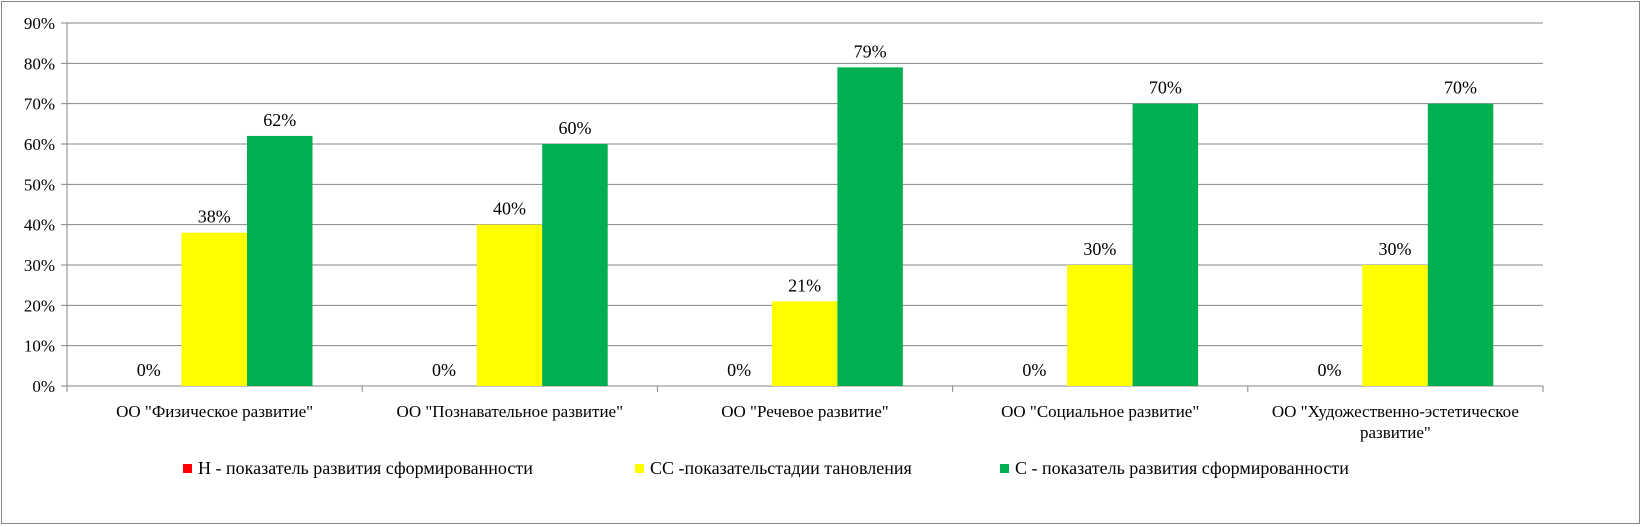  Describe the element at coordinates (574, 128) in the screenshot. I see `data-label: 60%` at that location.